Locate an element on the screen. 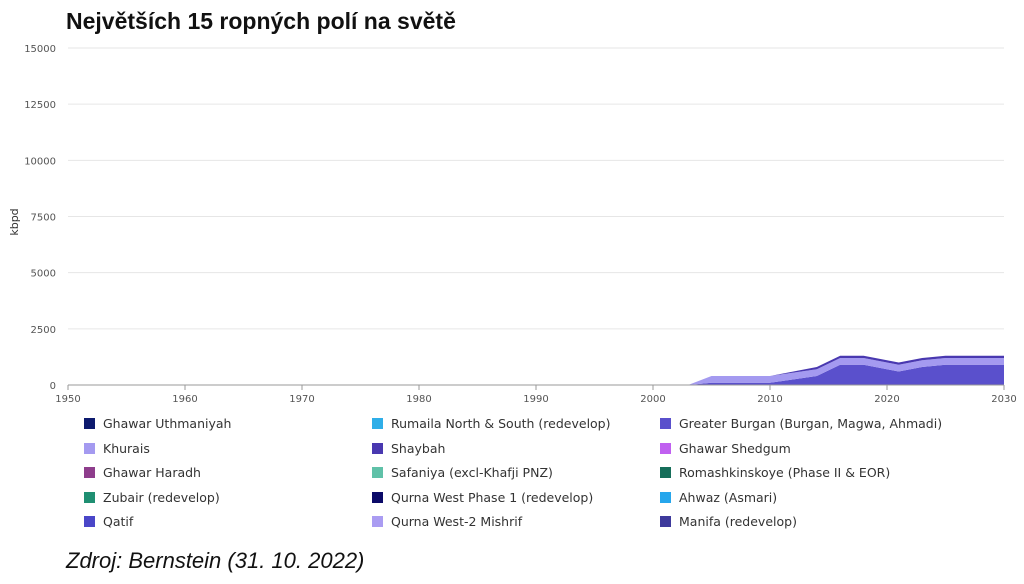 This screenshot has width=1024, height=584. y-tick-label: 2500 is located at coordinates (43, 330).